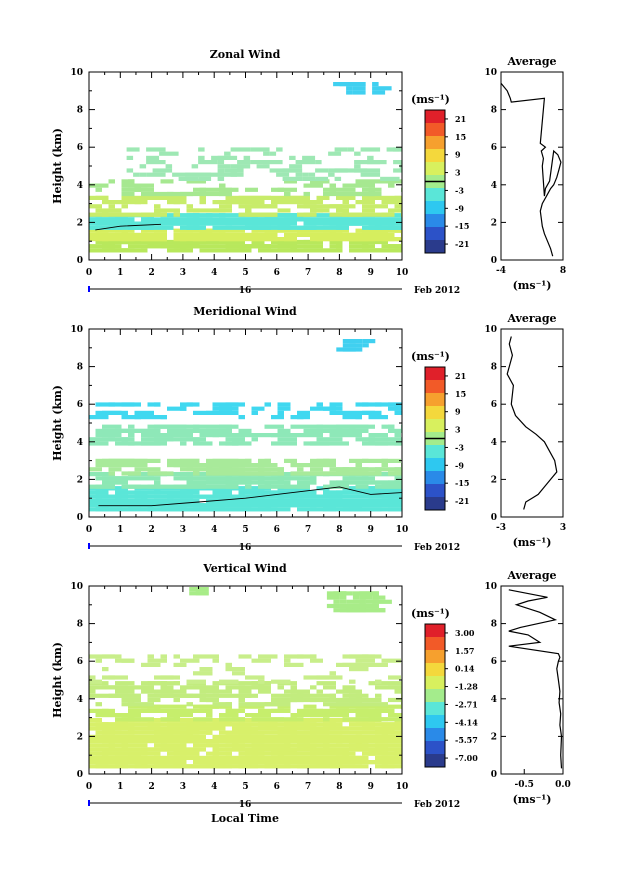 The image size is (620, 872). Describe the element at coordinates (339, 273) in the screenshot. I see `x-tick-label: 8` at that location.